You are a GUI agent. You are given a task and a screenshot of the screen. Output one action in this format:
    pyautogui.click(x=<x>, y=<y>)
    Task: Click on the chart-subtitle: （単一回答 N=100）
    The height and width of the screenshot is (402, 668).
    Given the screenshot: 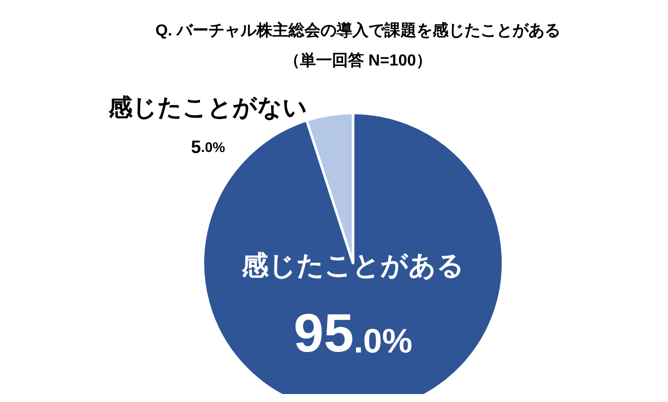 What is the action you would take?
    pyautogui.click(x=358, y=61)
    